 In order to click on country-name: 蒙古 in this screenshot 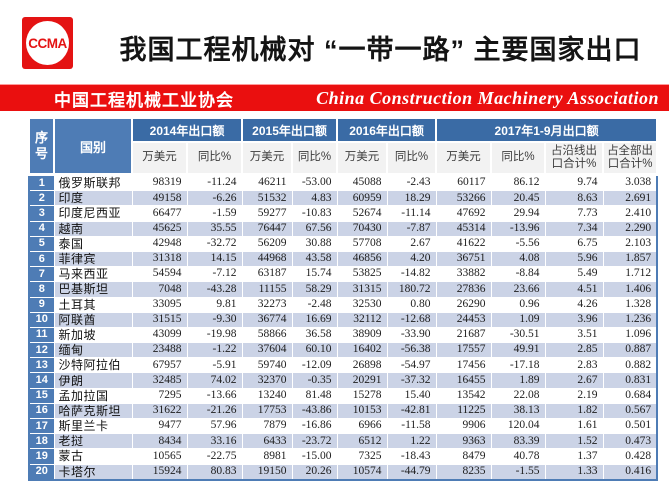, I will do `click(93, 456)`.